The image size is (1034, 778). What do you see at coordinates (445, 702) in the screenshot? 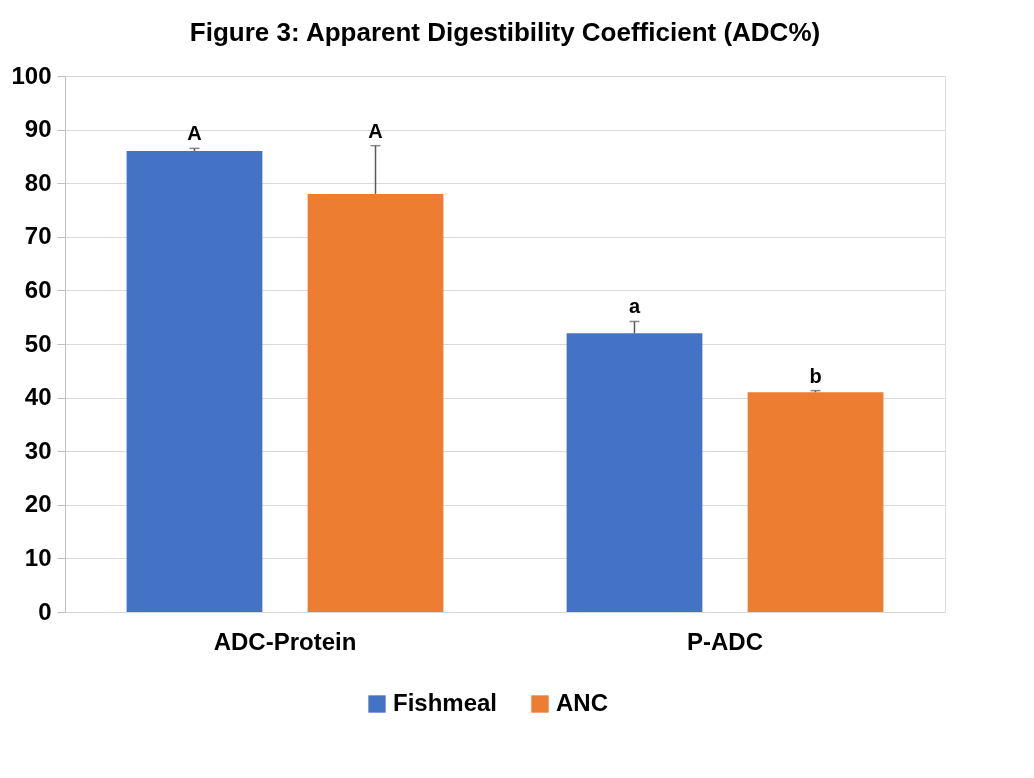
I see `legend-label: Fishmeal` at bounding box center [445, 702].